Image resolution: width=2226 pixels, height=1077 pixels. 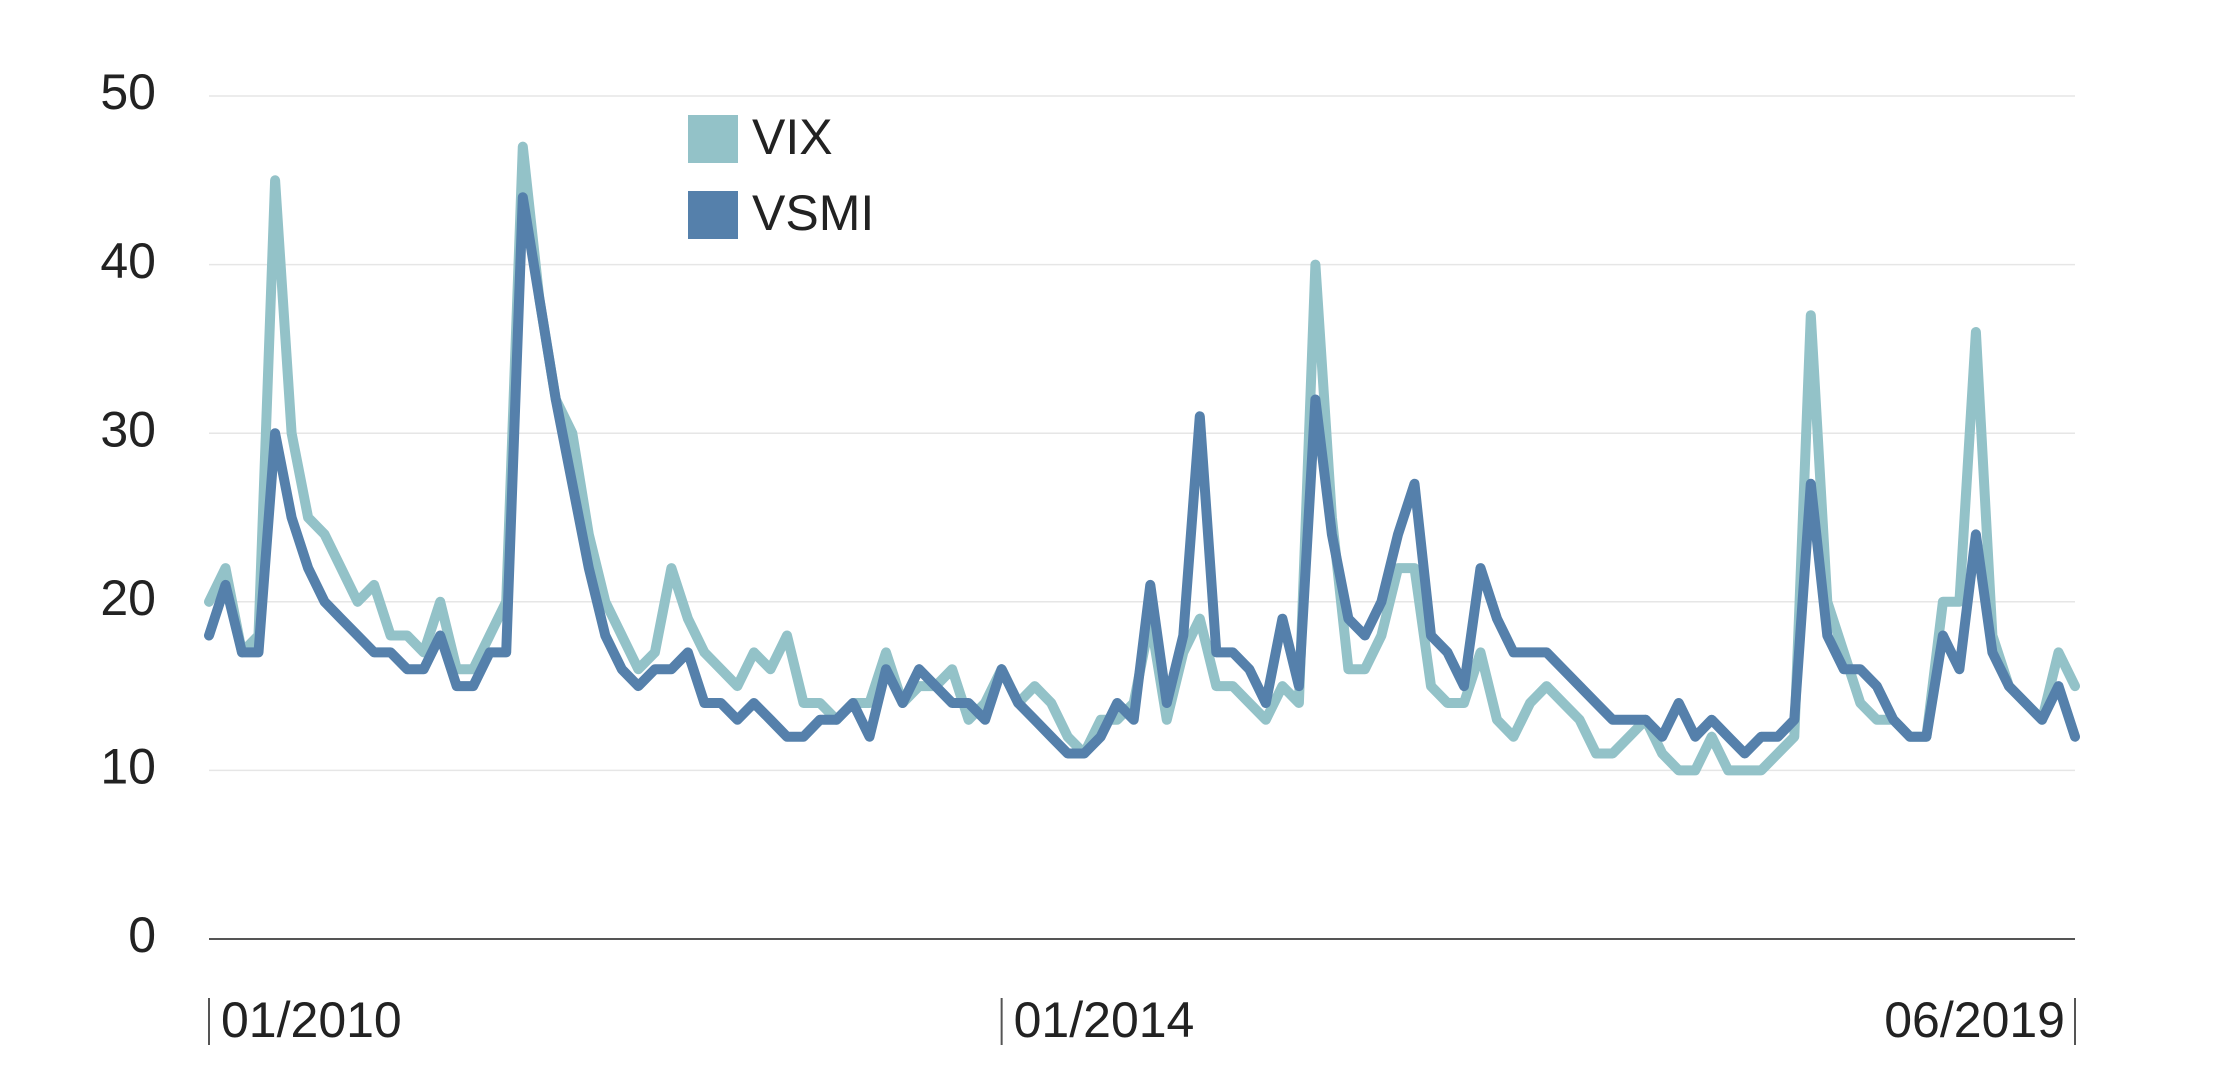 I want to click on x-tick-label: 01/2010, so click(x=311, y=1020).